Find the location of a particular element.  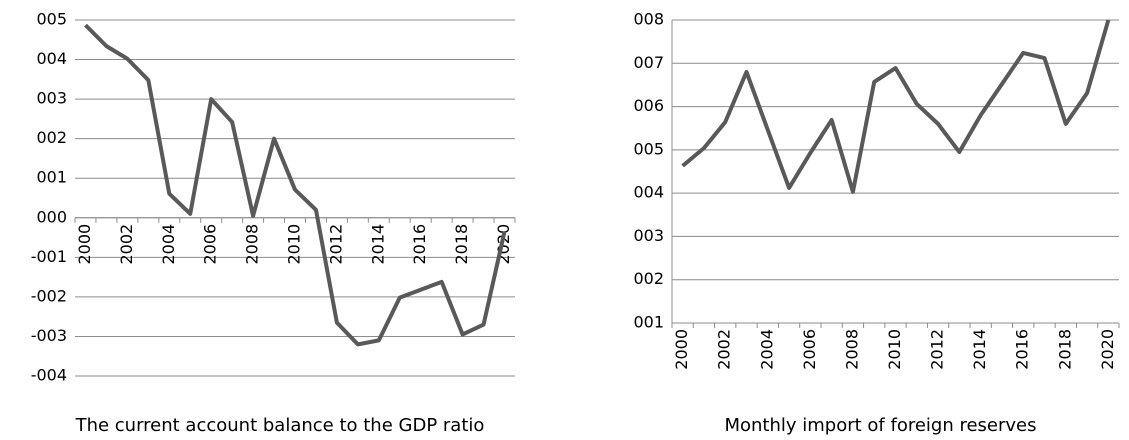

y-tick-label: -002 is located at coordinates (49, 295).